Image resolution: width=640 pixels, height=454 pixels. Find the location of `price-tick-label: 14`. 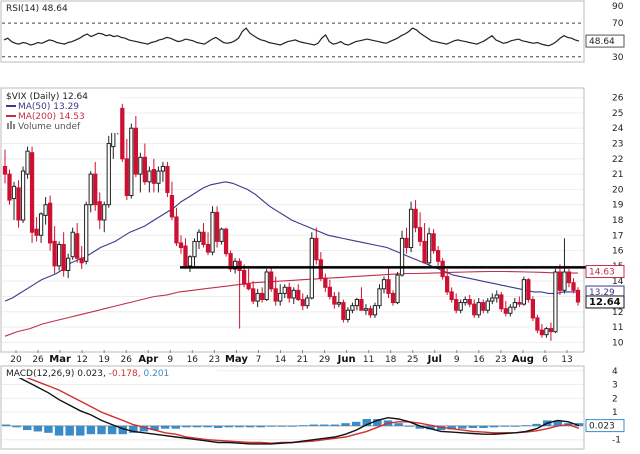

price-tick-label: 14 is located at coordinates (618, 282).